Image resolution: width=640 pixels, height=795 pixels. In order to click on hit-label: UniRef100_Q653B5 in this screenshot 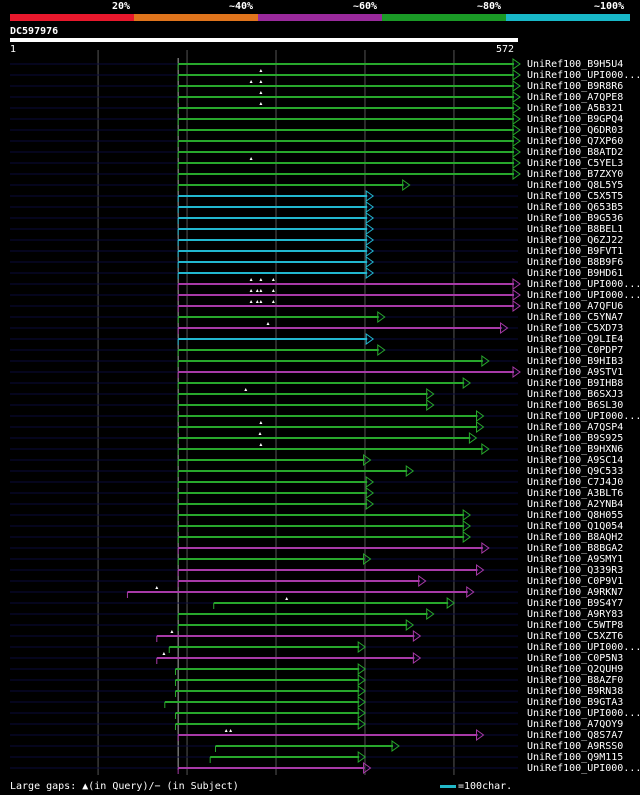, I will do `click(575, 207)`.